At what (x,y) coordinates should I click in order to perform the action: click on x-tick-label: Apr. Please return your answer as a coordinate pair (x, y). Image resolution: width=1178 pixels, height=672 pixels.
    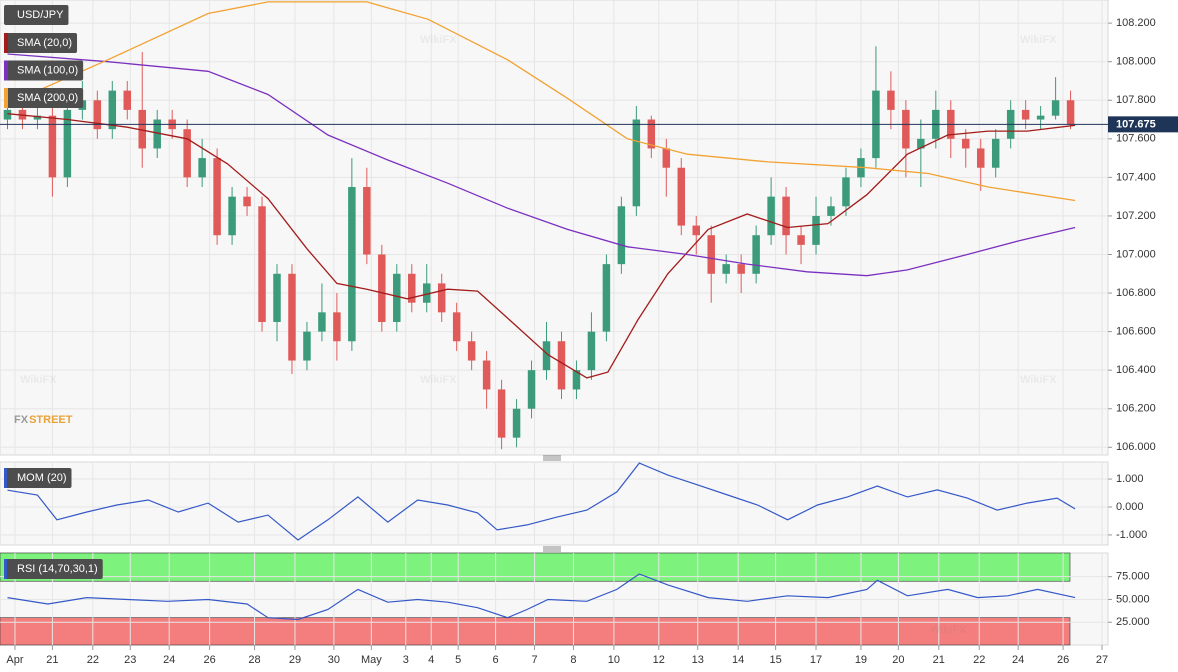
    Looking at the image, I should click on (14, 660).